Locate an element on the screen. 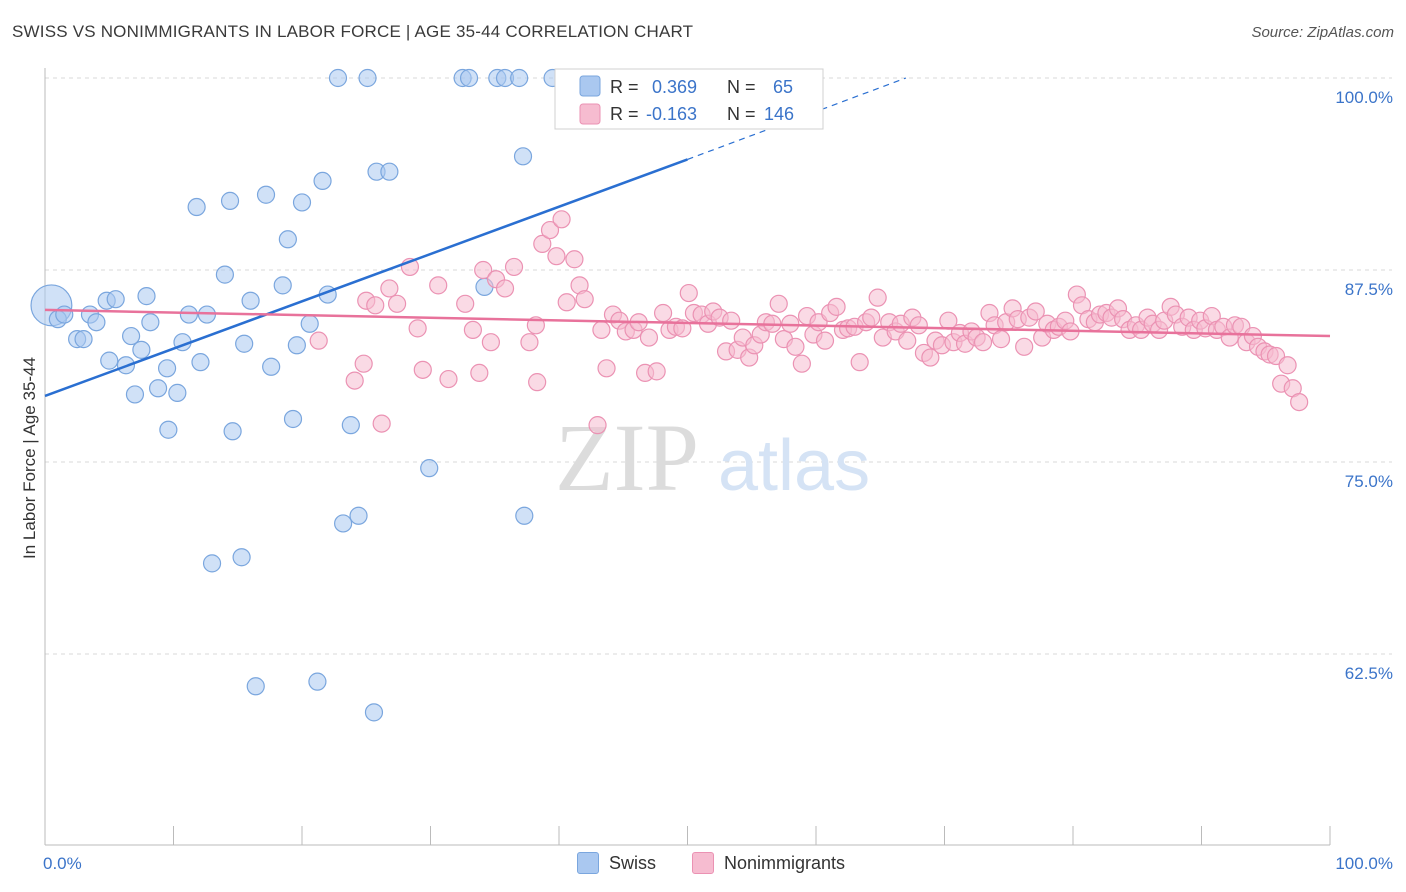 Image resolution: width=1406 pixels, height=892 pixels. nonimmigrant-trend-line is located at coordinates (687, 323).